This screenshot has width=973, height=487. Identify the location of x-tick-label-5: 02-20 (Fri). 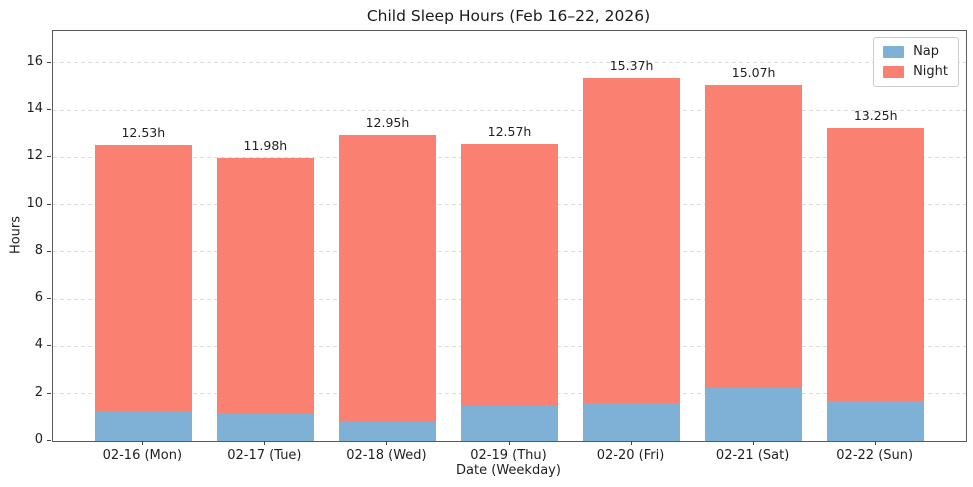
(630, 455).